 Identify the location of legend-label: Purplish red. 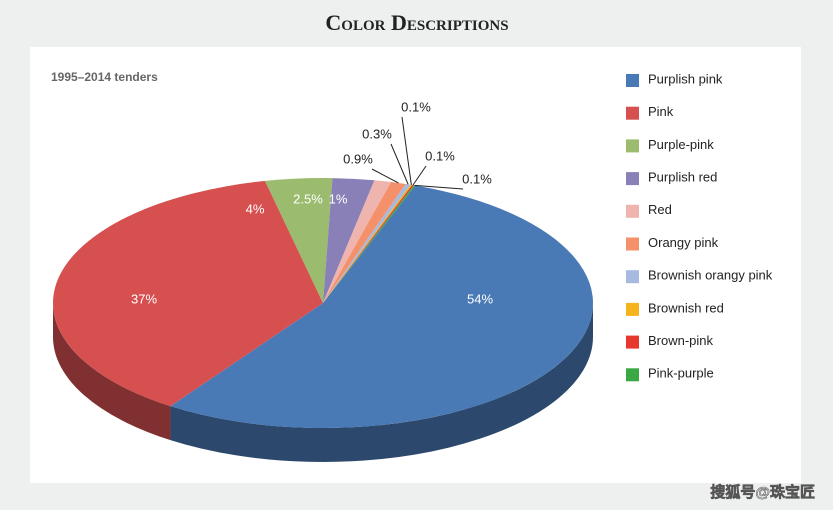
(682, 177).